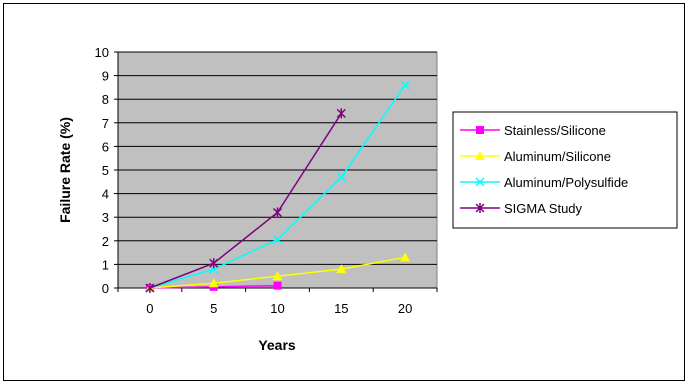 The width and height of the screenshot is (690, 387). I want to click on series-line, so click(245, 200).